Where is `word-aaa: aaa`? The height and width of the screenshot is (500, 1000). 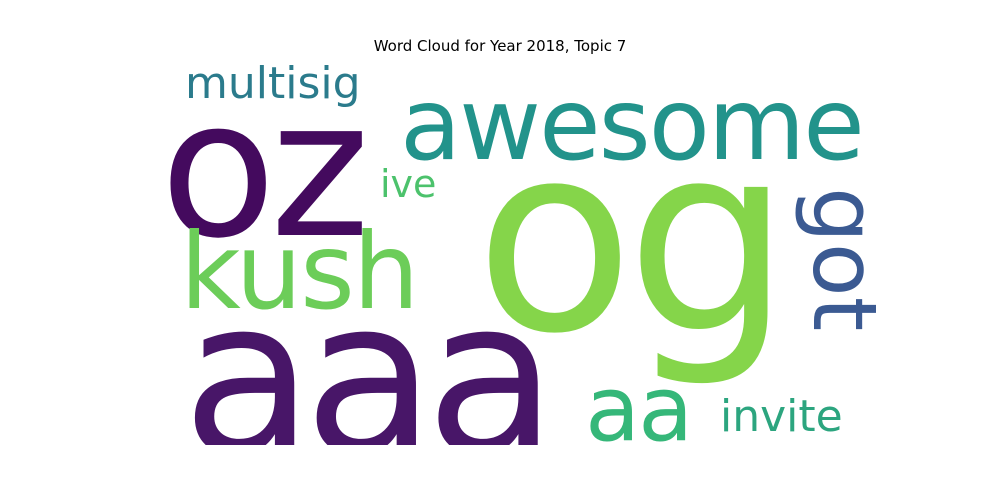 word-aaa: aaa is located at coordinates (369, 348).